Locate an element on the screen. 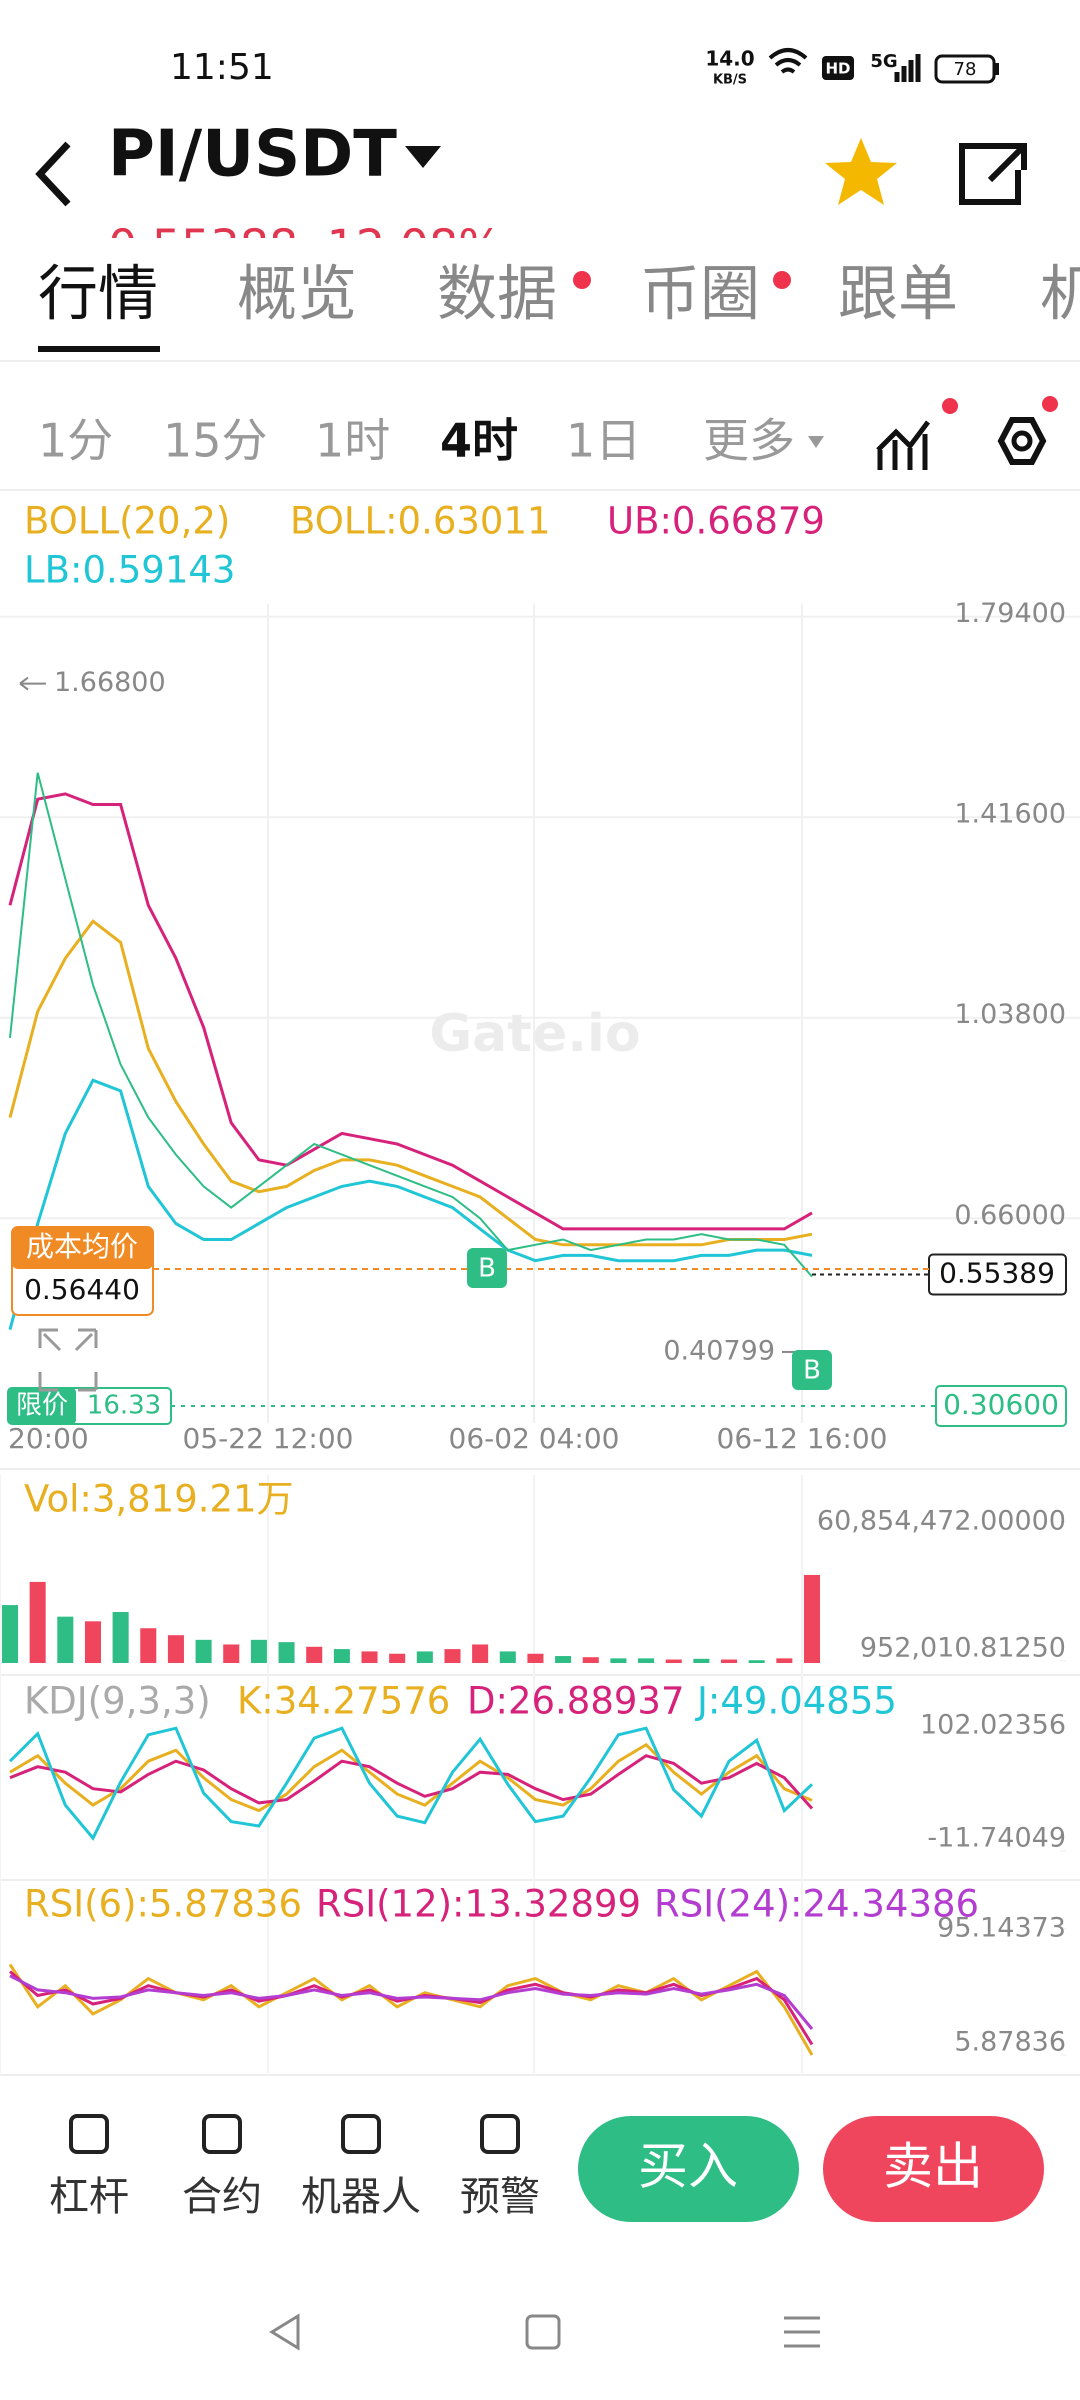 The width and height of the screenshot is (1080, 2400). legend-entry: RSI(12):13.32899 is located at coordinates (478, 1904).